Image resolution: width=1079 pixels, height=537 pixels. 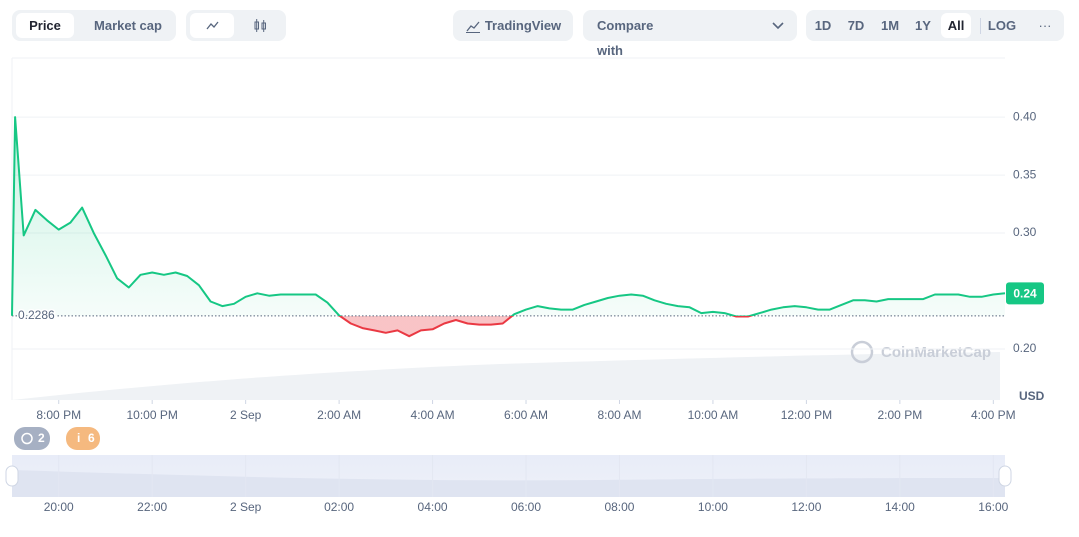 I want to click on navigator, so click(x=508, y=476).